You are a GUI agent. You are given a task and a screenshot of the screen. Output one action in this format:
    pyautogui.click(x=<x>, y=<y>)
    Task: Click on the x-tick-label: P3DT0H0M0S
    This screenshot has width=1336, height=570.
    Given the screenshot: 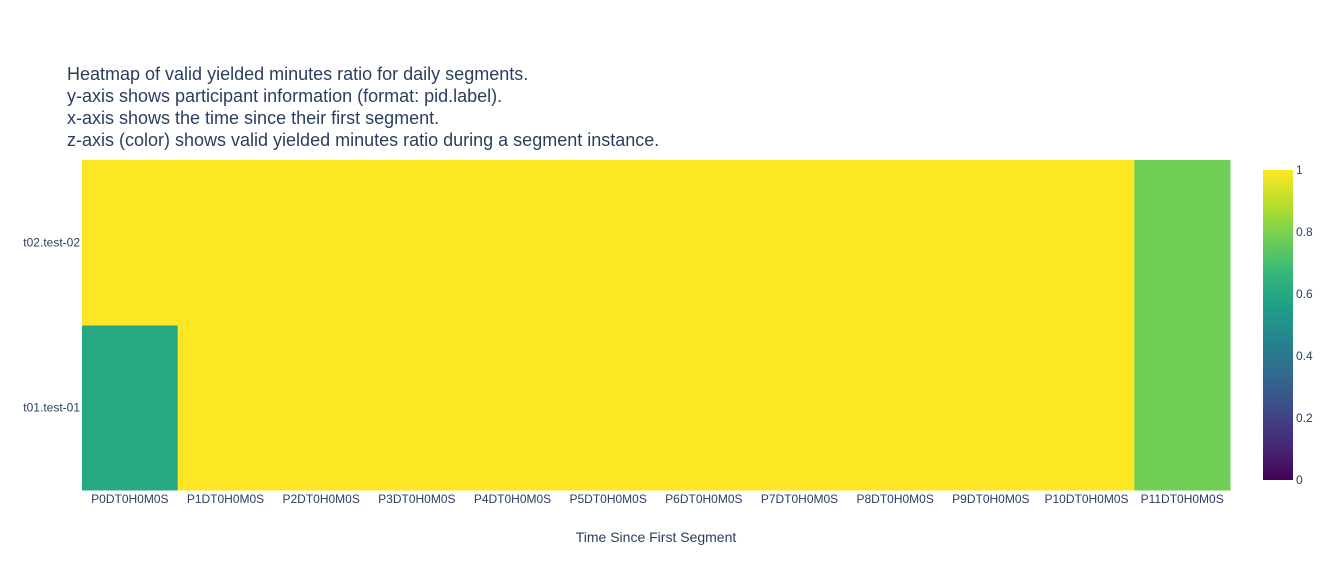 What is the action you would take?
    pyautogui.click(x=416, y=499)
    